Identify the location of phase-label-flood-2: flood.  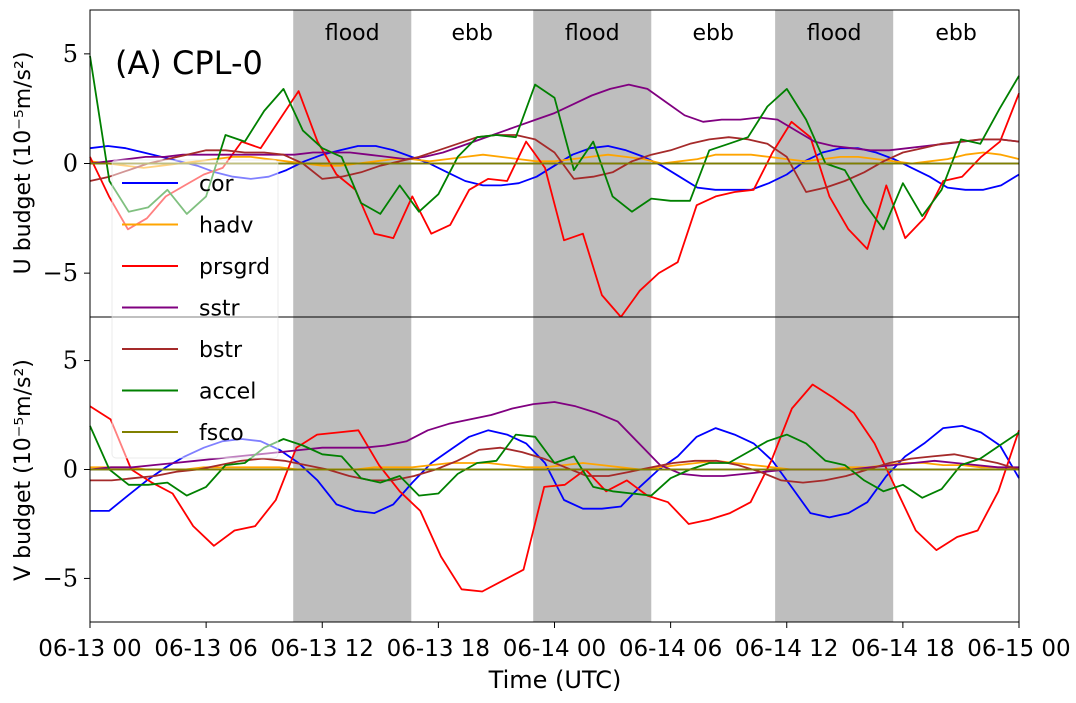
(592, 33).